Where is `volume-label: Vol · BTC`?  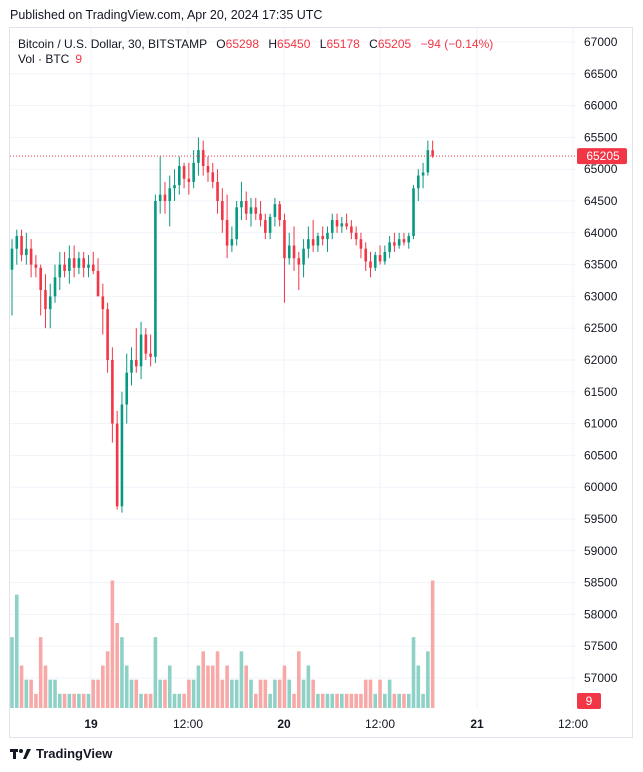
volume-label: Vol · BTC is located at coordinates (44, 59).